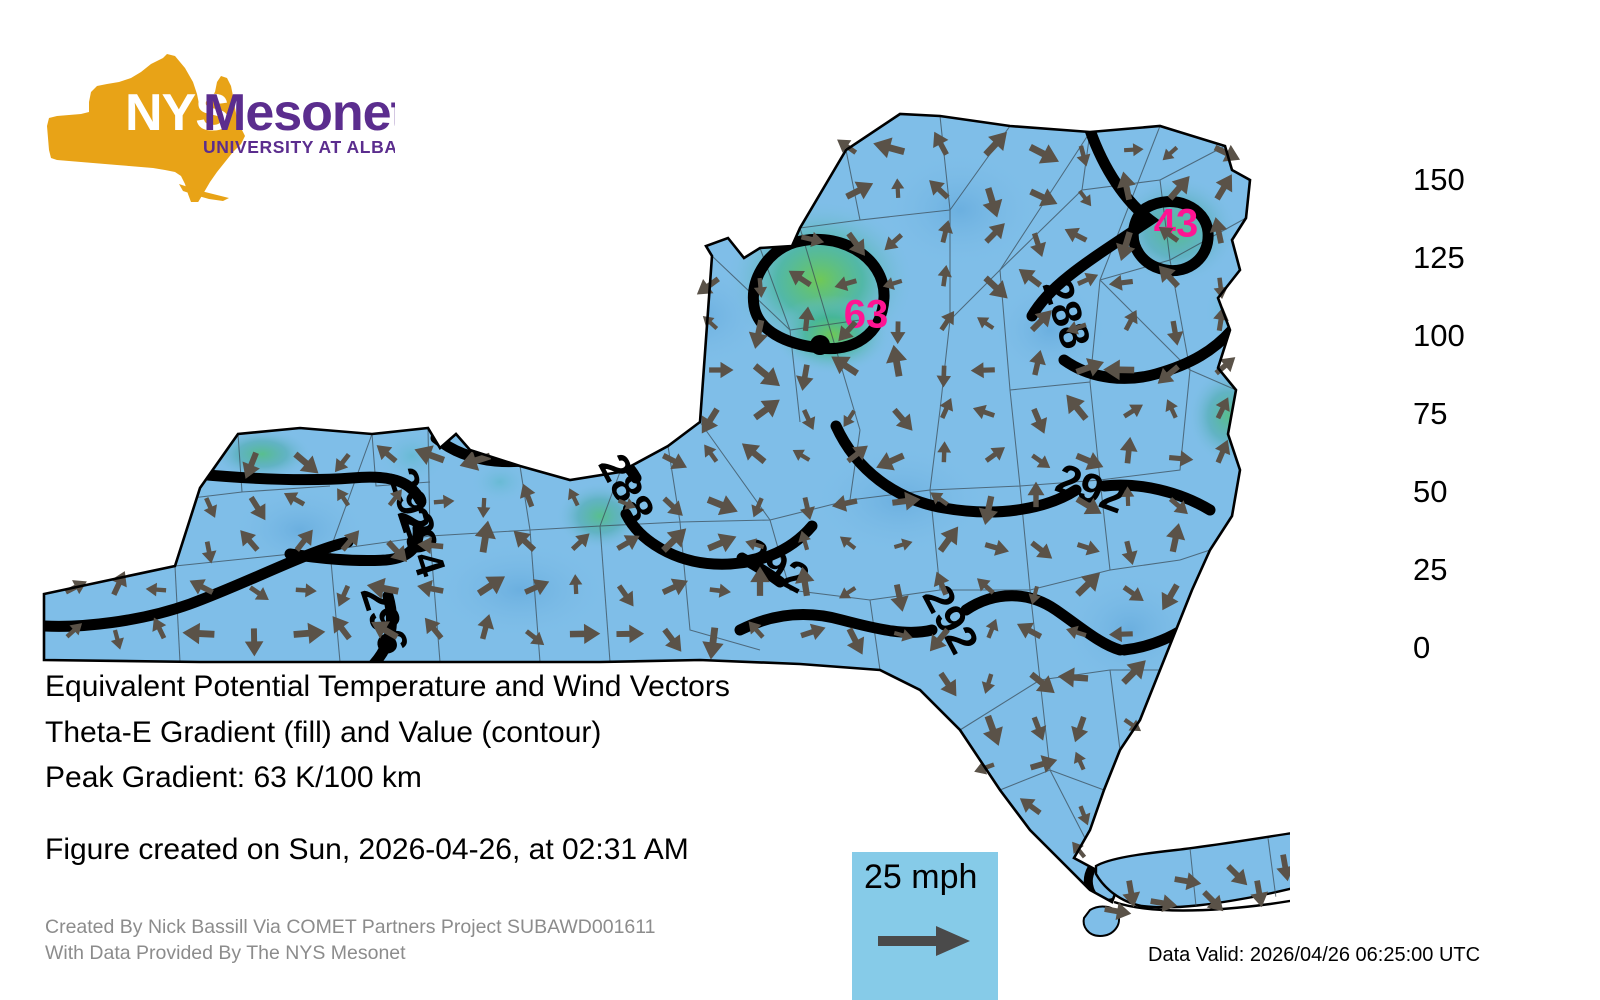  What do you see at coordinates (177, 113) in the screenshot?
I see `logo-text-nys: NYS` at bounding box center [177, 113].